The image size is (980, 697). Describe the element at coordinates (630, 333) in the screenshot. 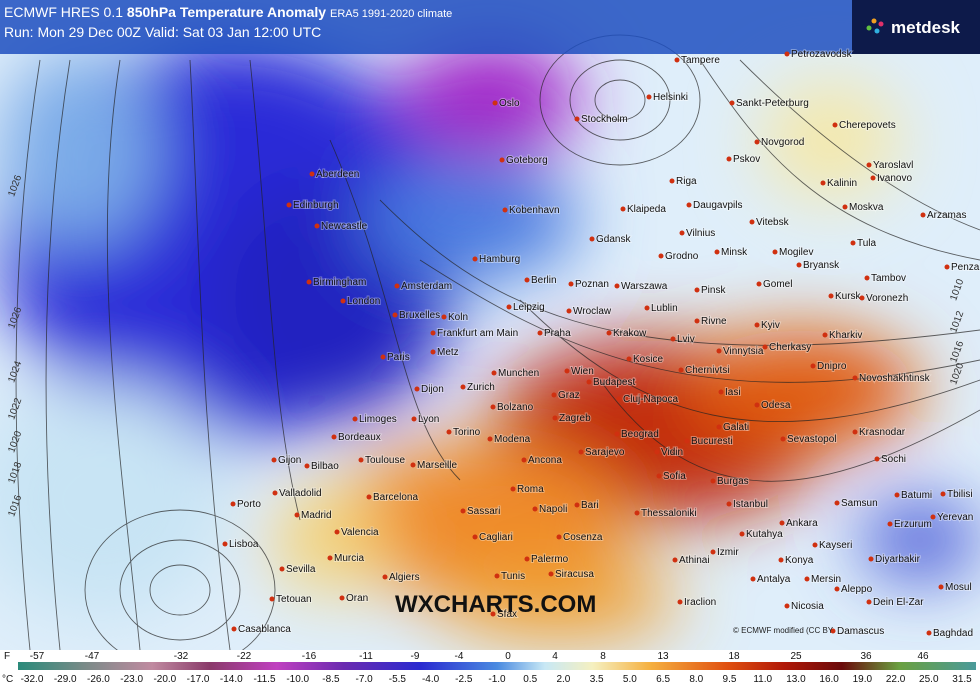

I see `city-label: Krakow` at that location.